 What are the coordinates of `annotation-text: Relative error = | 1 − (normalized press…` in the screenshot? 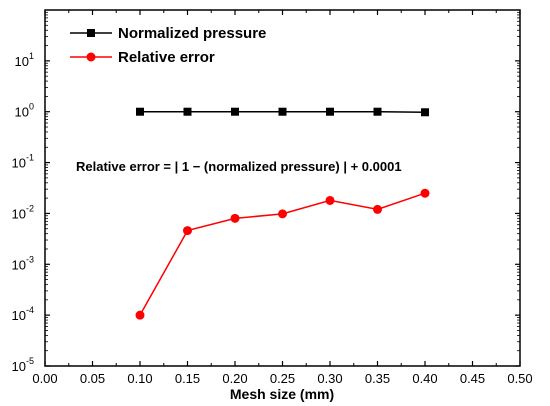 It's located at (239, 166).